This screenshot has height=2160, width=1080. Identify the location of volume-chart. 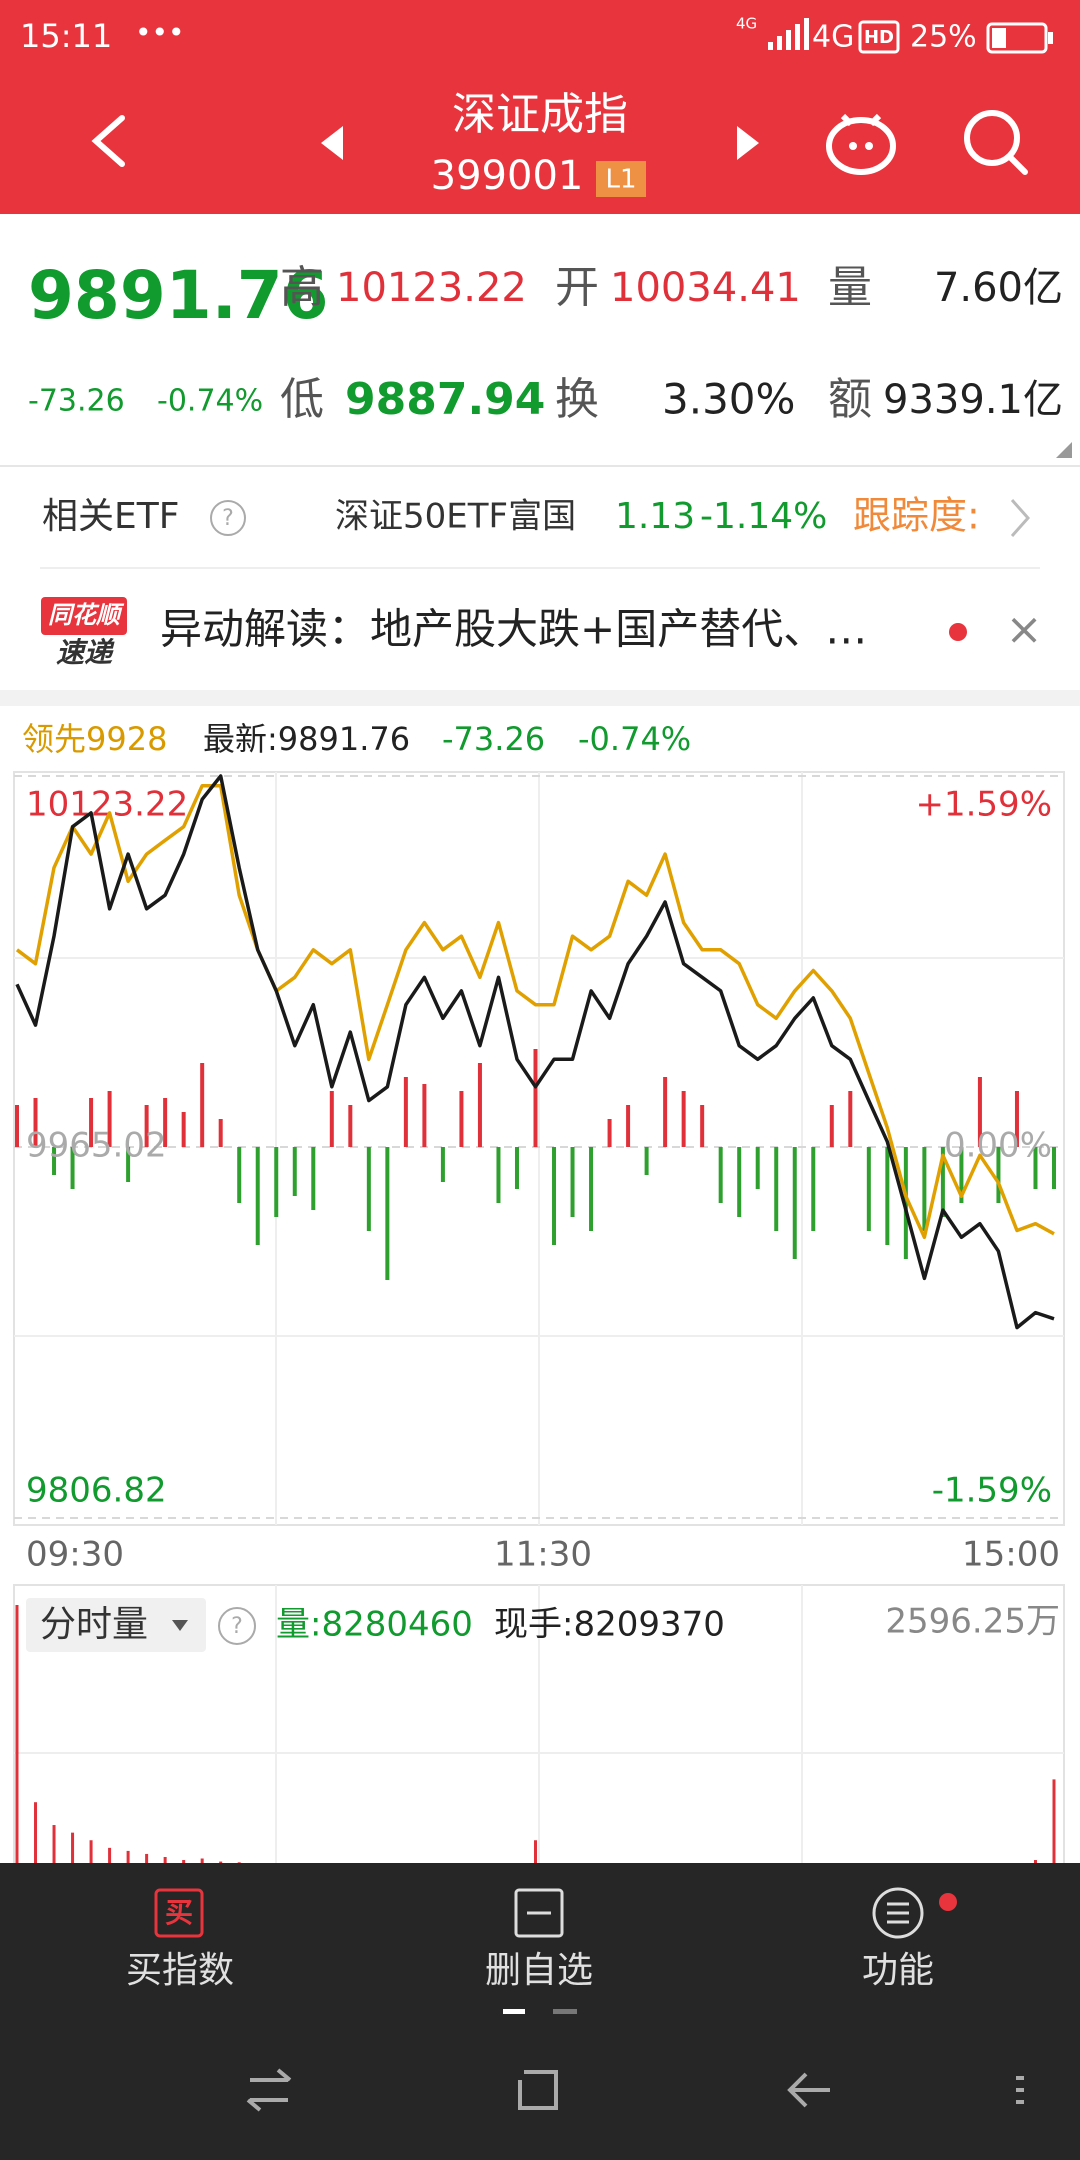
(535, 1734).